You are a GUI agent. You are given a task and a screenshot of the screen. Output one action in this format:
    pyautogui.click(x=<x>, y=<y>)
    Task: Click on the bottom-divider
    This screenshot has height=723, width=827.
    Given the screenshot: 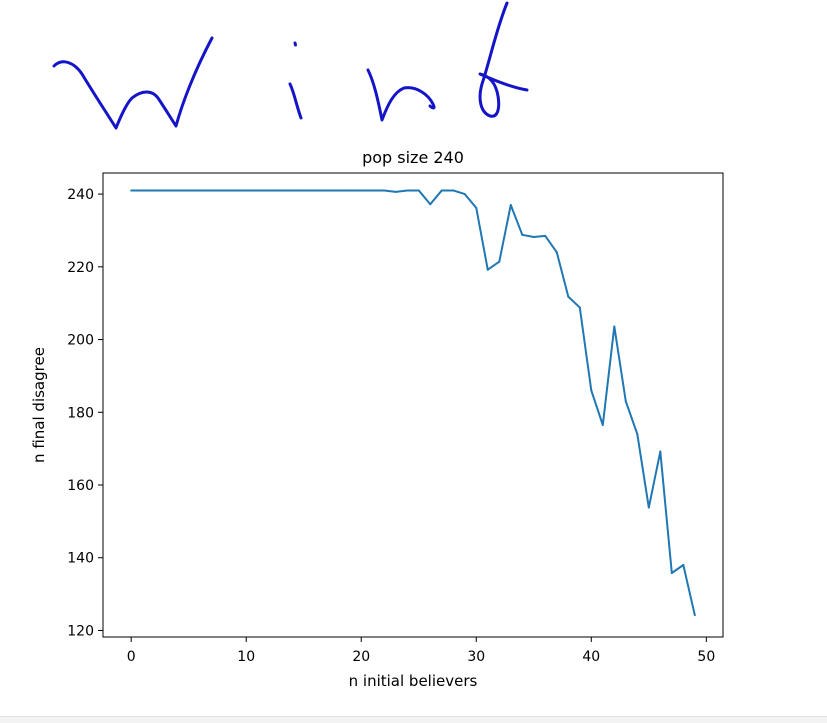 What is the action you would take?
    pyautogui.click(x=413, y=719)
    